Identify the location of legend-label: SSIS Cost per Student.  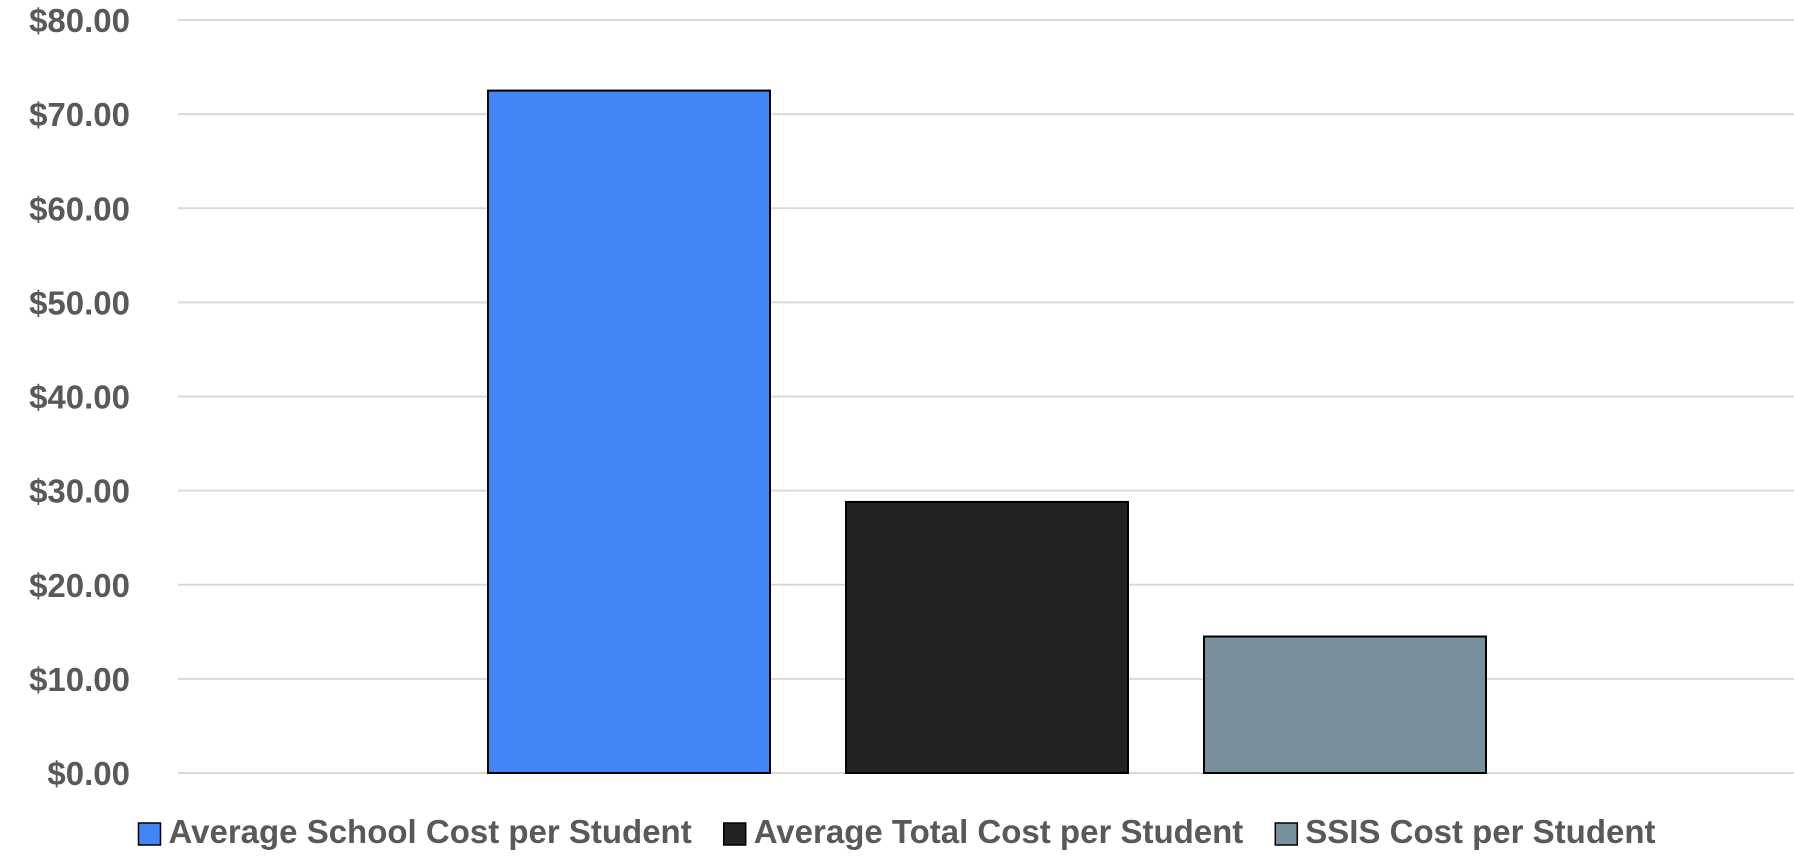
(1480, 831).